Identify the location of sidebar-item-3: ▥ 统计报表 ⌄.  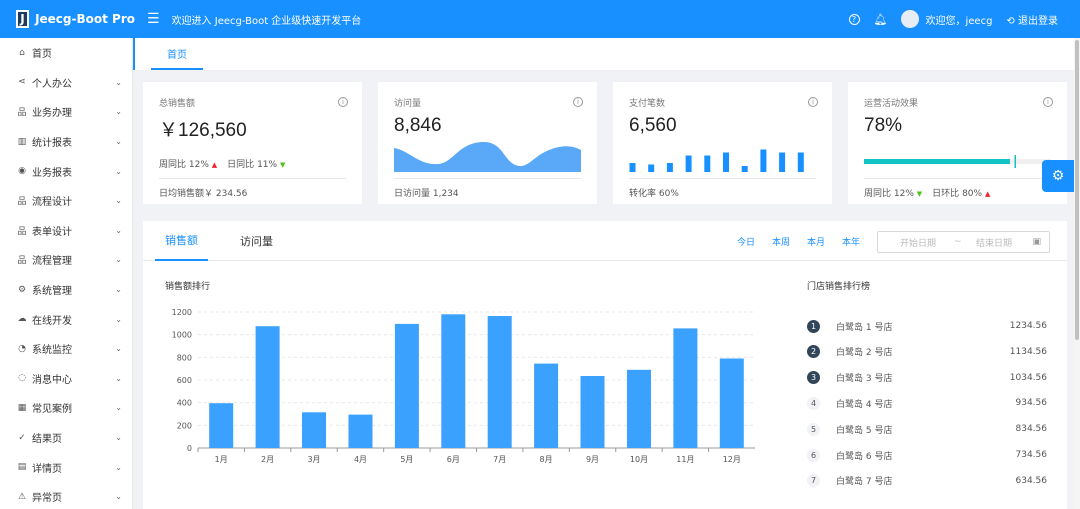
(66, 142).